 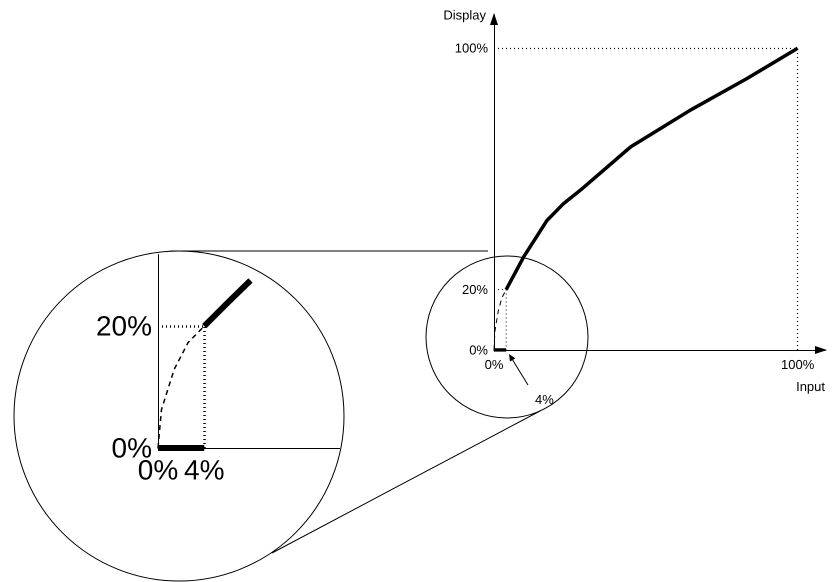 I want to click on x-axis-title: Input, so click(x=811, y=386).